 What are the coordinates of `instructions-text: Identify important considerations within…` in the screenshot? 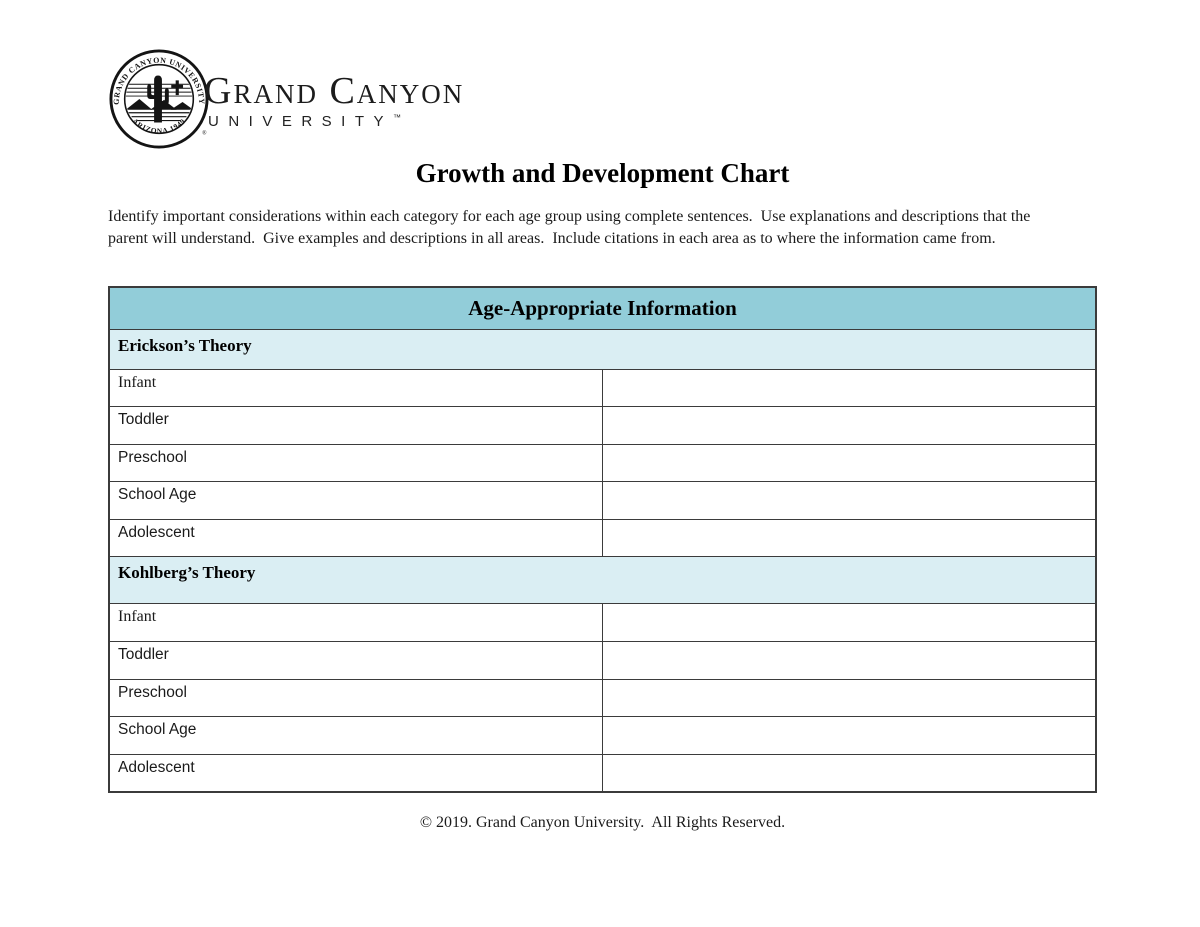 It's located at (571, 227).